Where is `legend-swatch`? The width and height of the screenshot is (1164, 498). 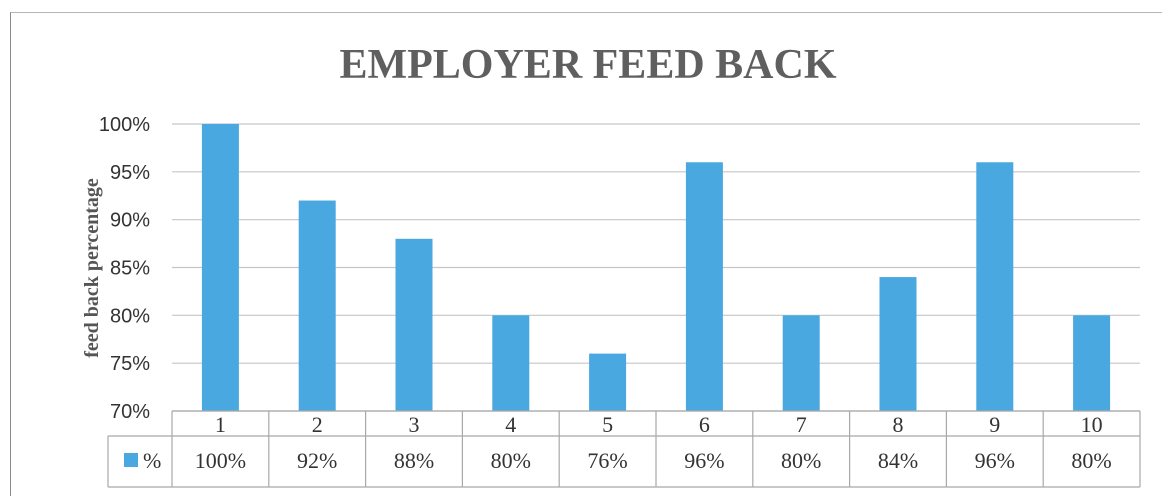 legend-swatch is located at coordinates (131, 460).